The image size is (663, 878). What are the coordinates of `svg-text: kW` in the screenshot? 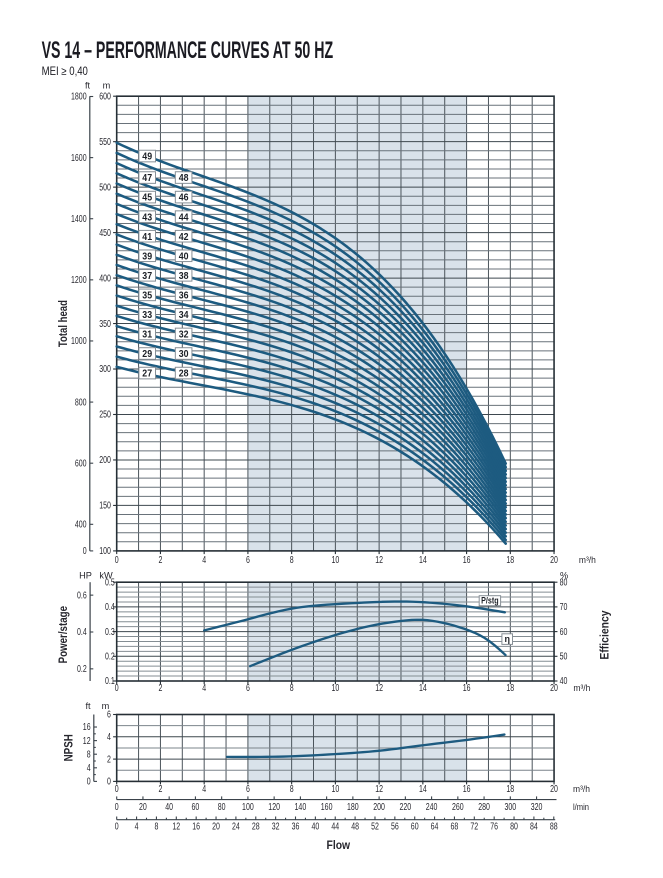 It's located at (106, 576).